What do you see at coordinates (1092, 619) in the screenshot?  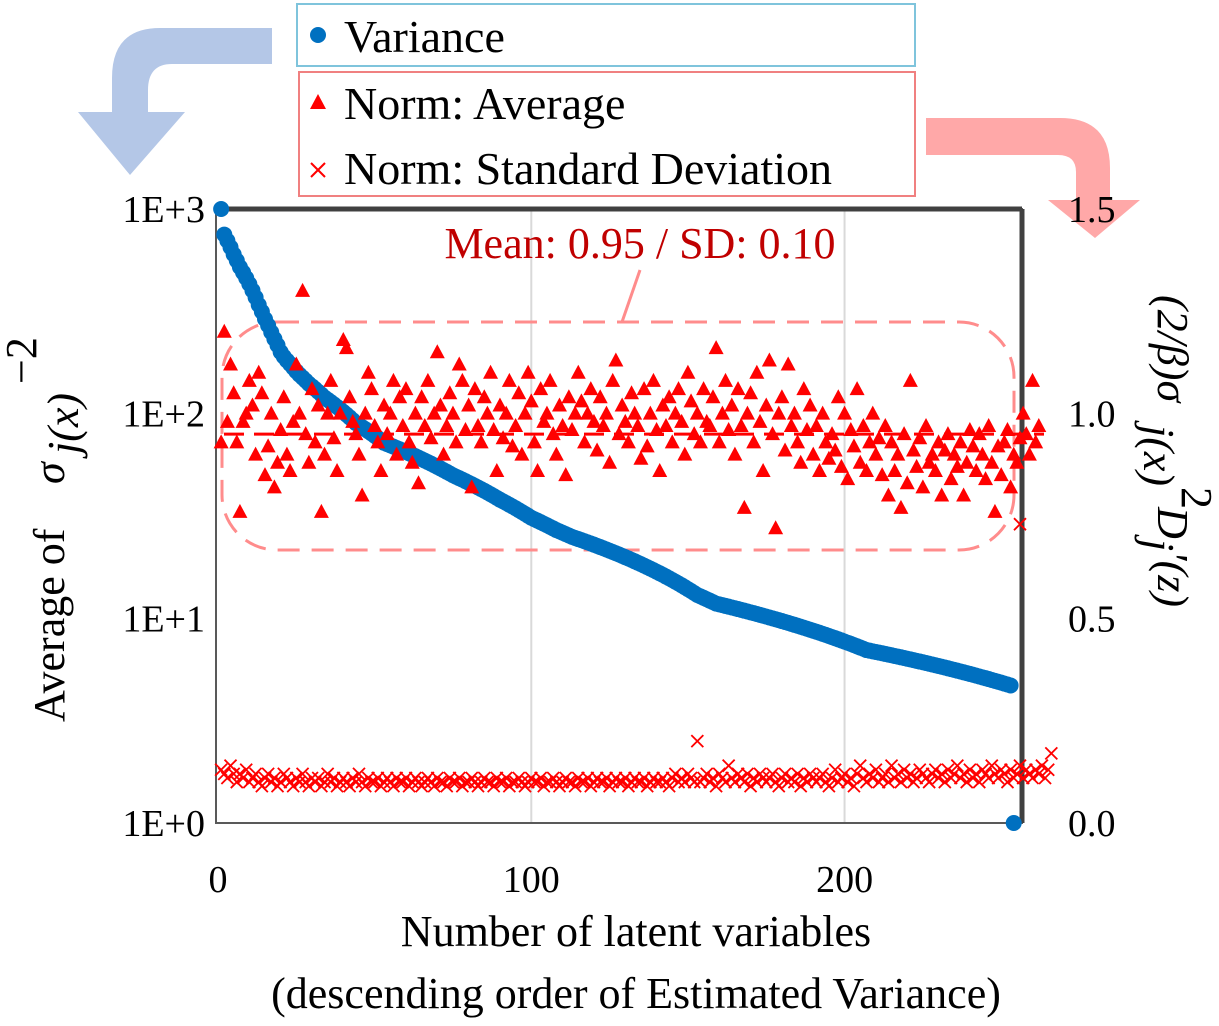 I see `y-right-tick-label: 0.5` at bounding box center [1092, 619].